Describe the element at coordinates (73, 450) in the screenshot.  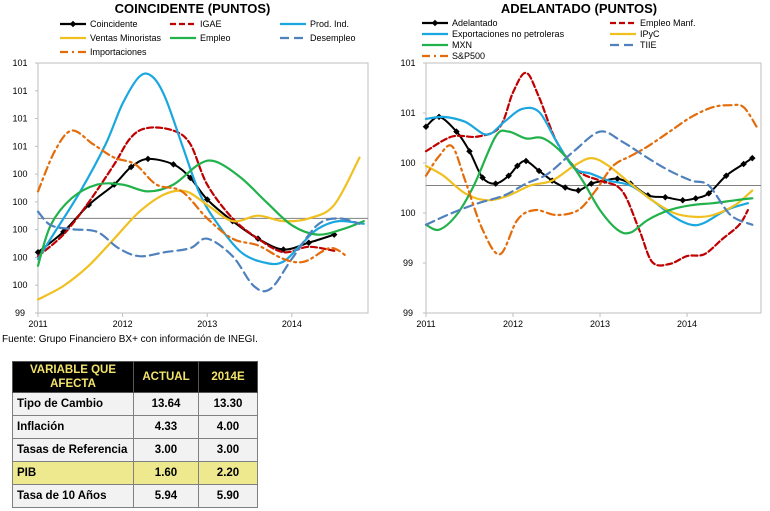
I see `row-label: Tasas de Referencia` at that location.